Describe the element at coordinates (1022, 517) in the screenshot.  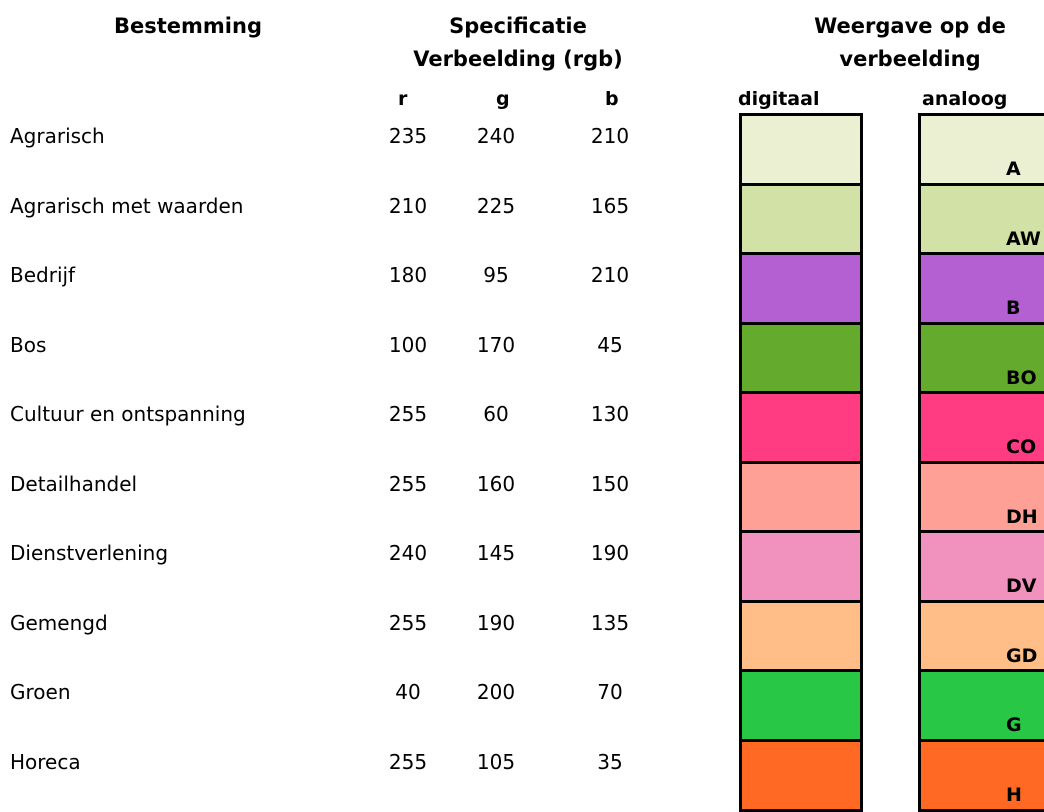
I see `swatch-code-label: DH` at that location.